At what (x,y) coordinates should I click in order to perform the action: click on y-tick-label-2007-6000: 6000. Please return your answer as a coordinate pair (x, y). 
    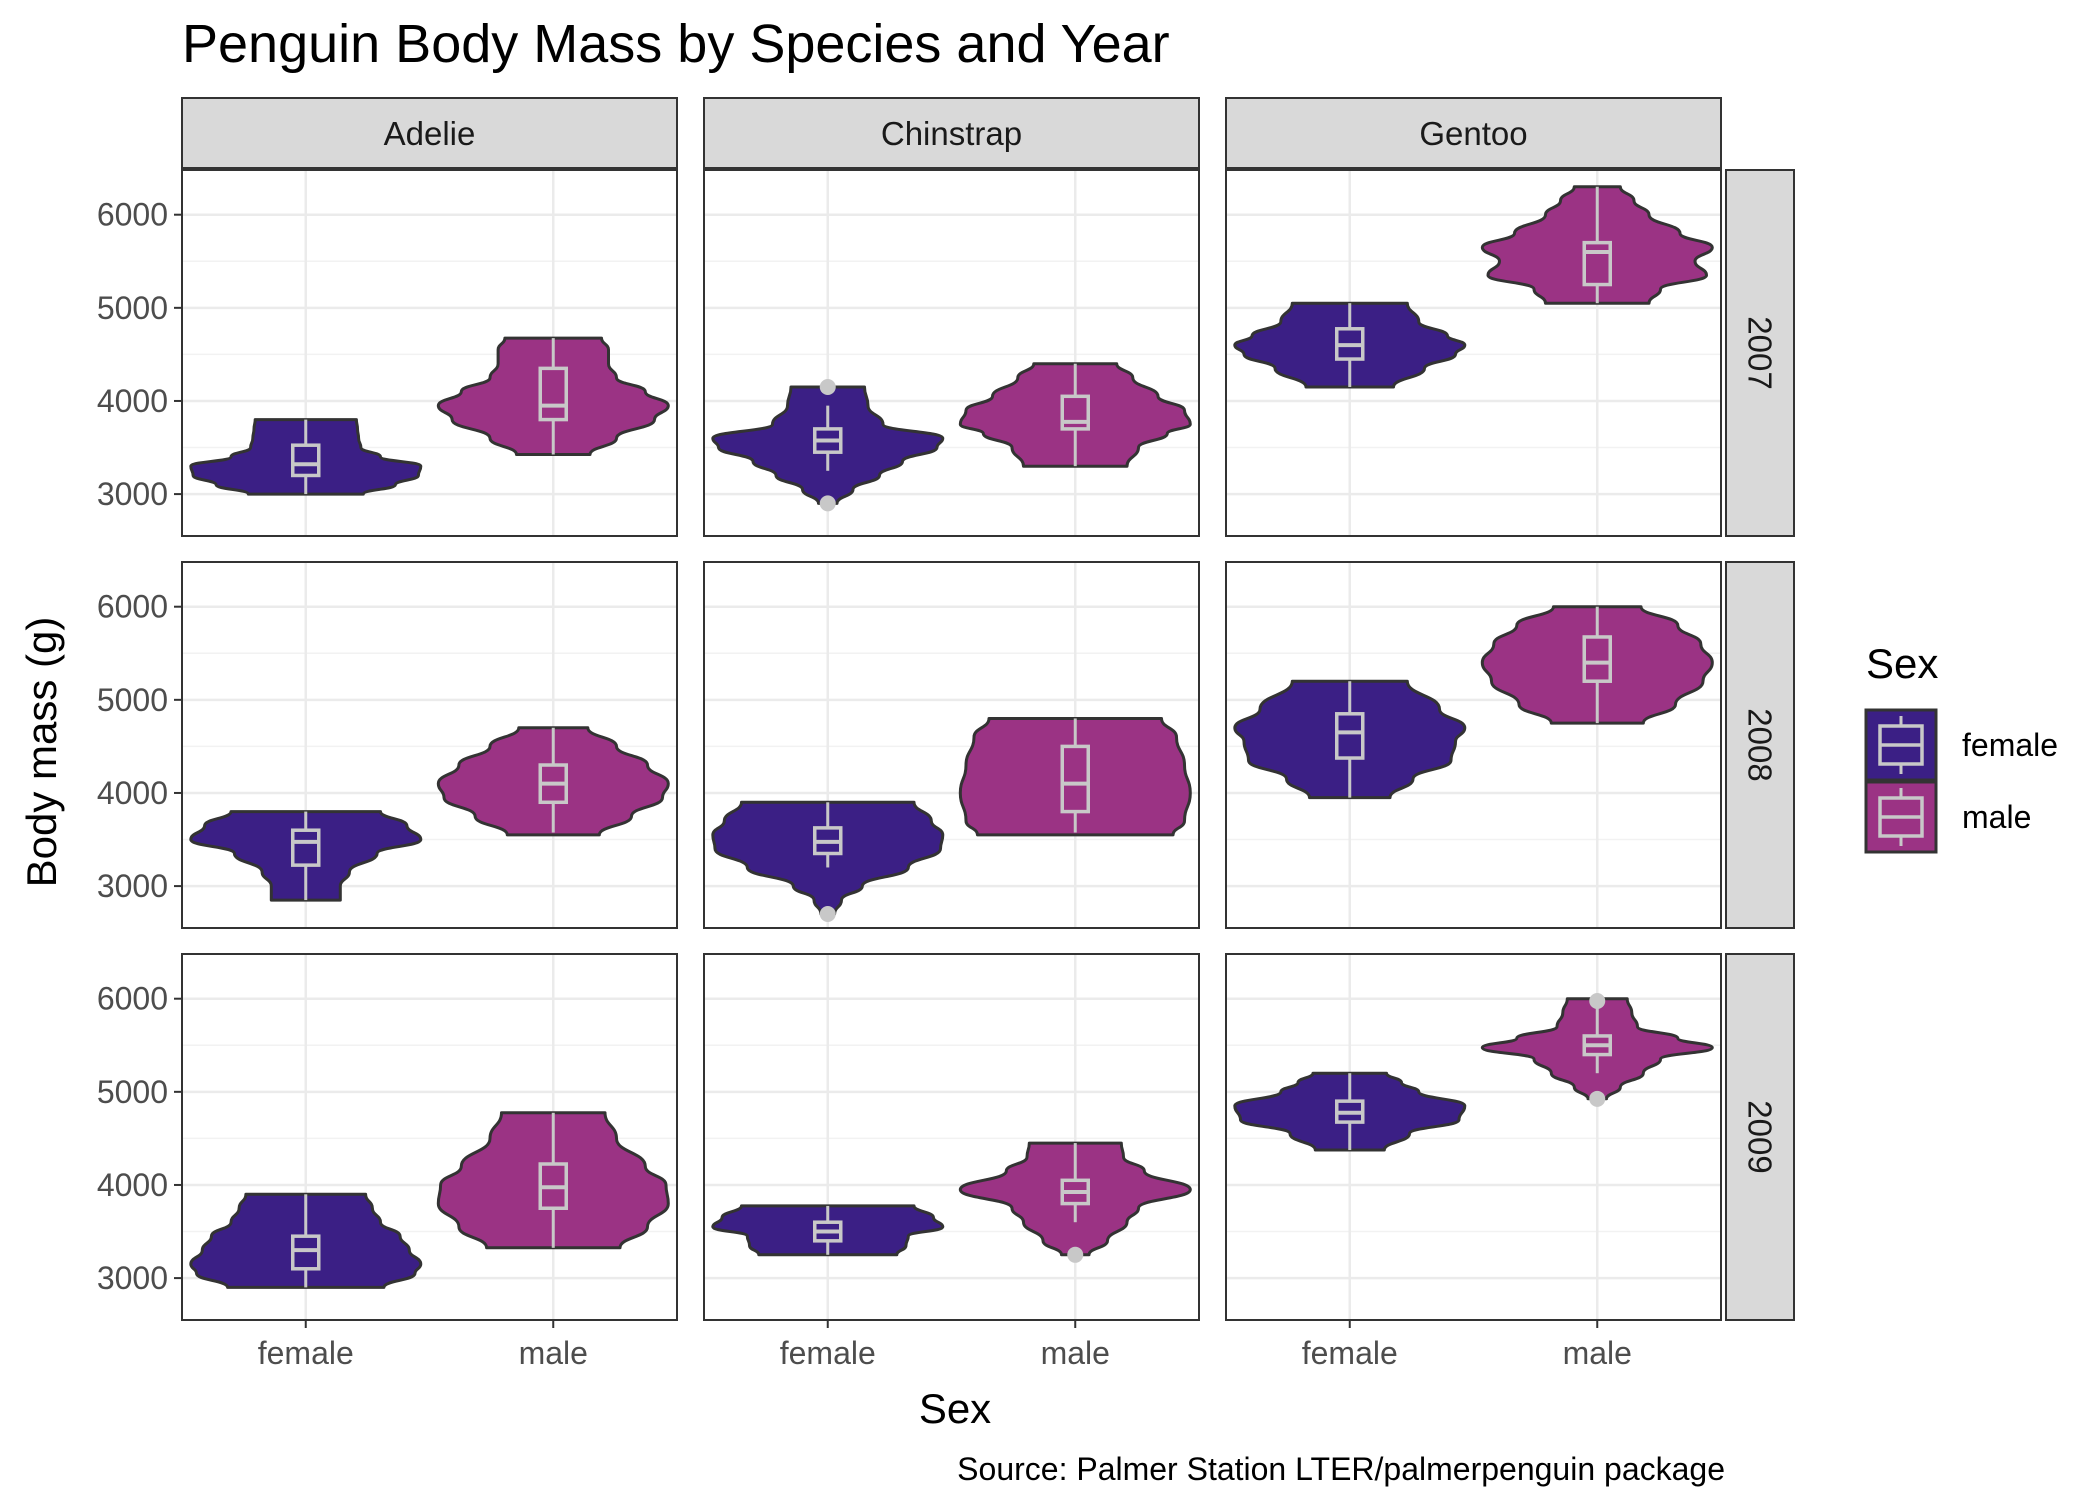
    Looking at the image, I should click on (132, 215).